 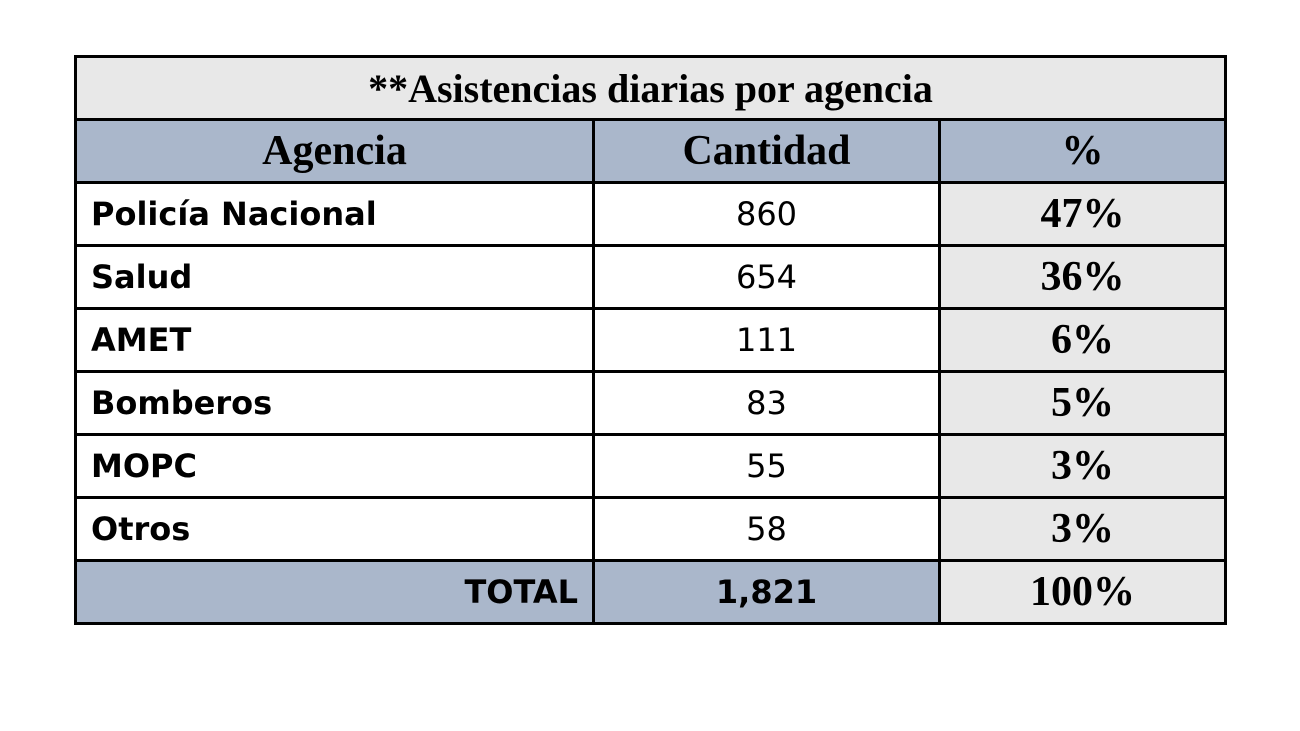 I want to click on agency-quantity: 860, so click(x=766, y=214).